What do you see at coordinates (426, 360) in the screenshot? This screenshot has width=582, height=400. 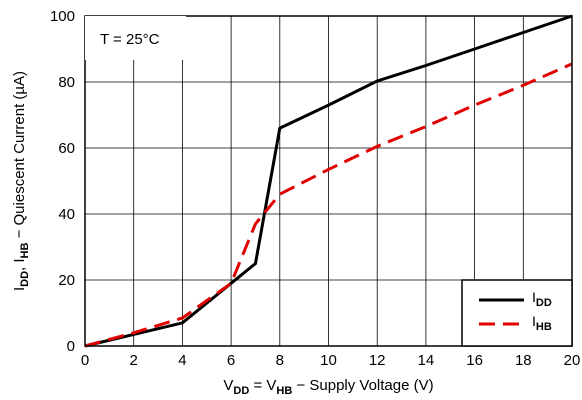 I see `x-tick-label: 14` at bounding box center [426, 360].